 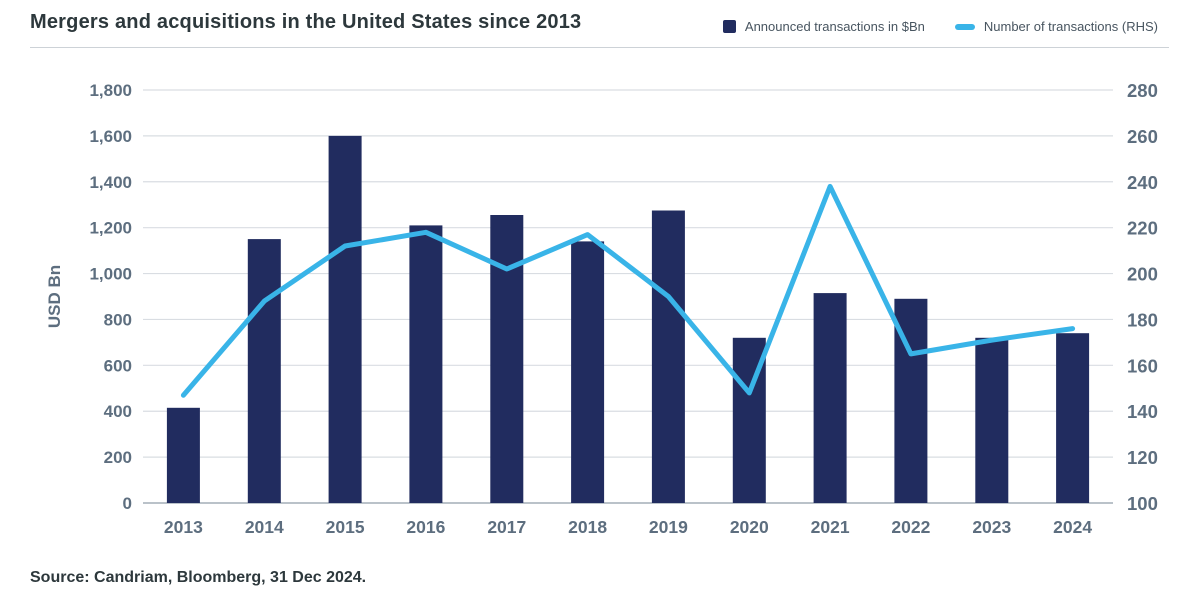 I want to click on right-axis-tick-180: 180, so click(x=1142, y=319).